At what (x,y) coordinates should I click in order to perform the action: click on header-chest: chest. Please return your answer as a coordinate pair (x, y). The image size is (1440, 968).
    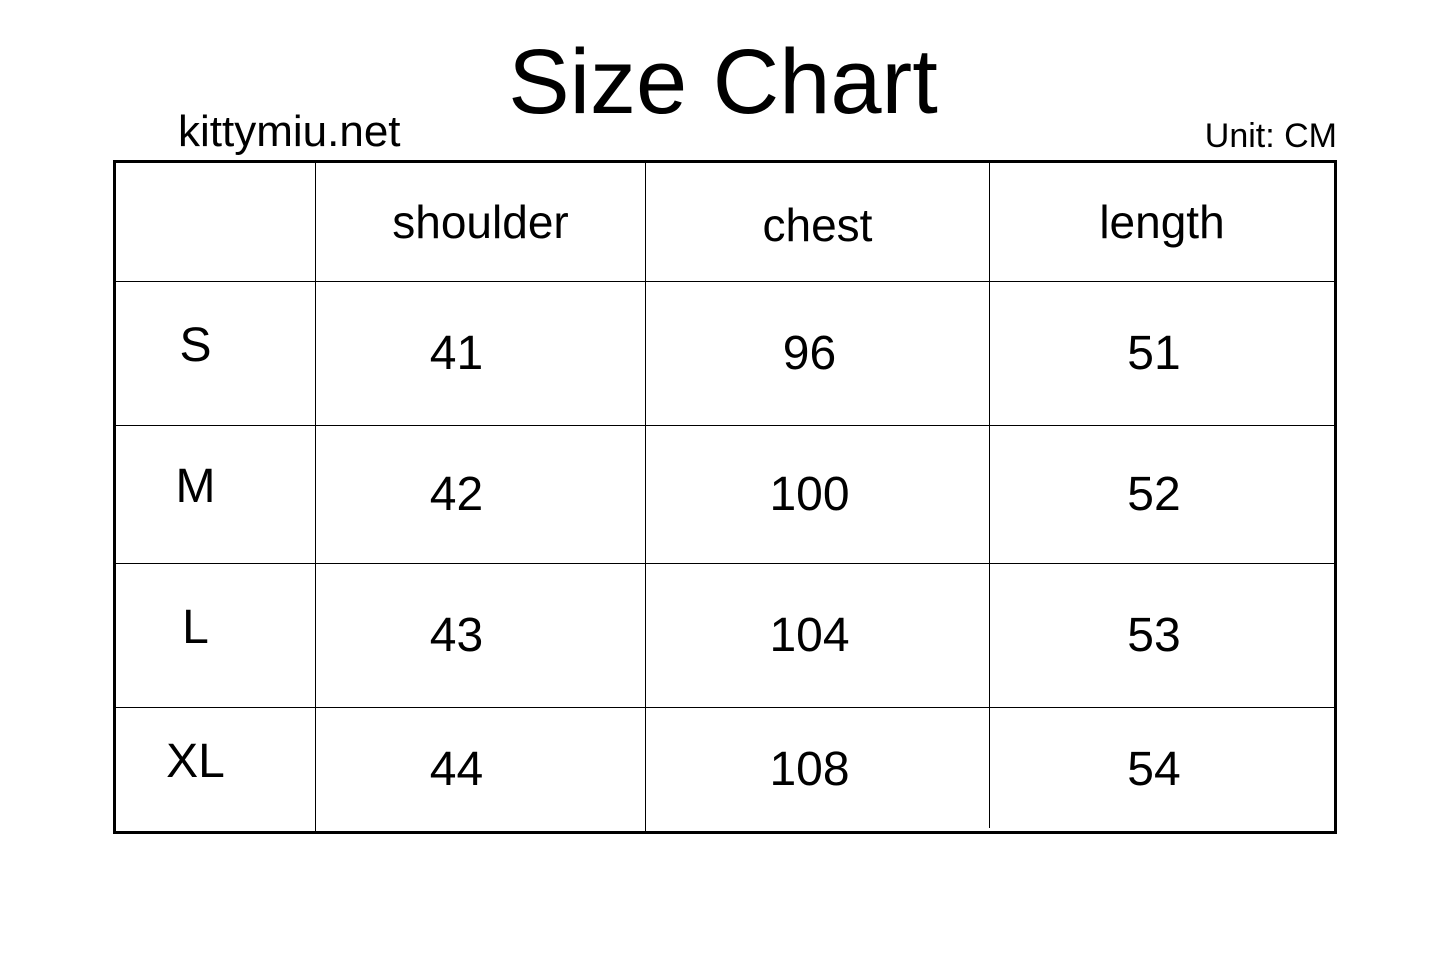
    Looking at the image, I should click on (817, 225).